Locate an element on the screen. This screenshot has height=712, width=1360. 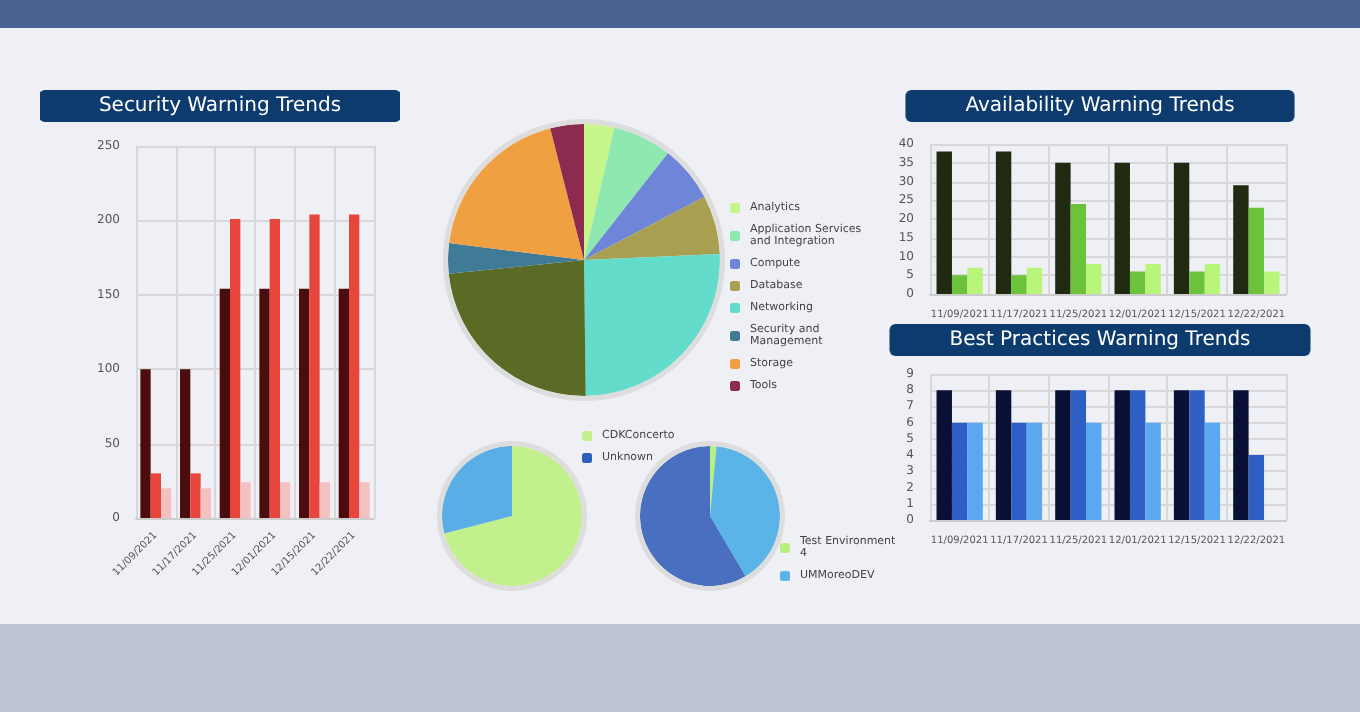
chart-title: Security Warning Trends is located at coordinates (220, 106).